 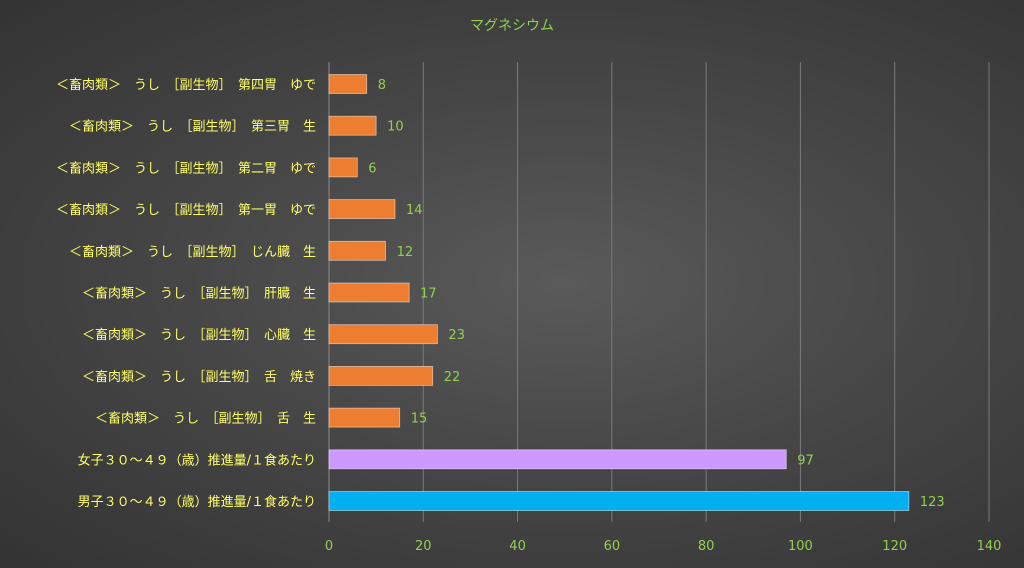 I want to click on data-label: 8, so click(x=382, y=85).